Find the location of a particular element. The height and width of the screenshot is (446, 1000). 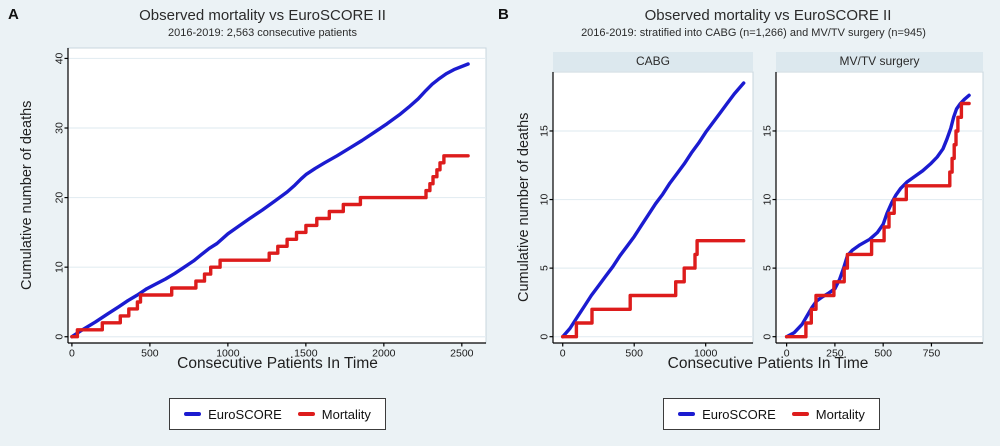

panel-a-label: A is located at coordinates (13, 14).